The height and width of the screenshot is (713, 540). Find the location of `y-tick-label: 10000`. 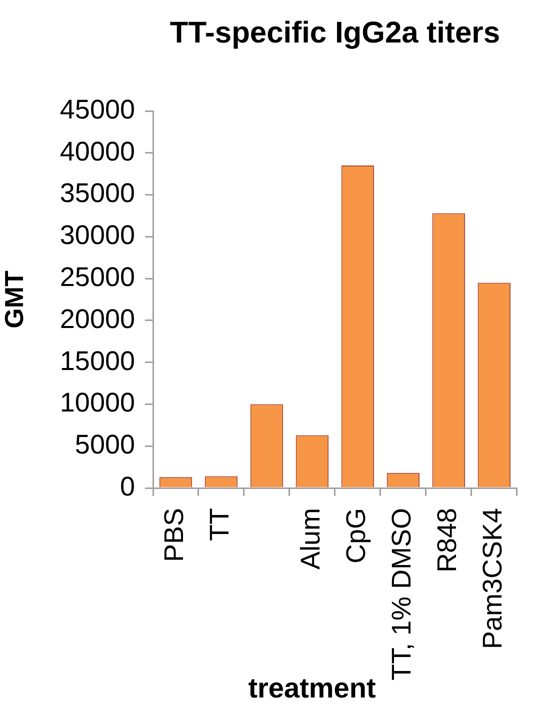

y-tick-label: 10000 is located at coordinates (97, 403).